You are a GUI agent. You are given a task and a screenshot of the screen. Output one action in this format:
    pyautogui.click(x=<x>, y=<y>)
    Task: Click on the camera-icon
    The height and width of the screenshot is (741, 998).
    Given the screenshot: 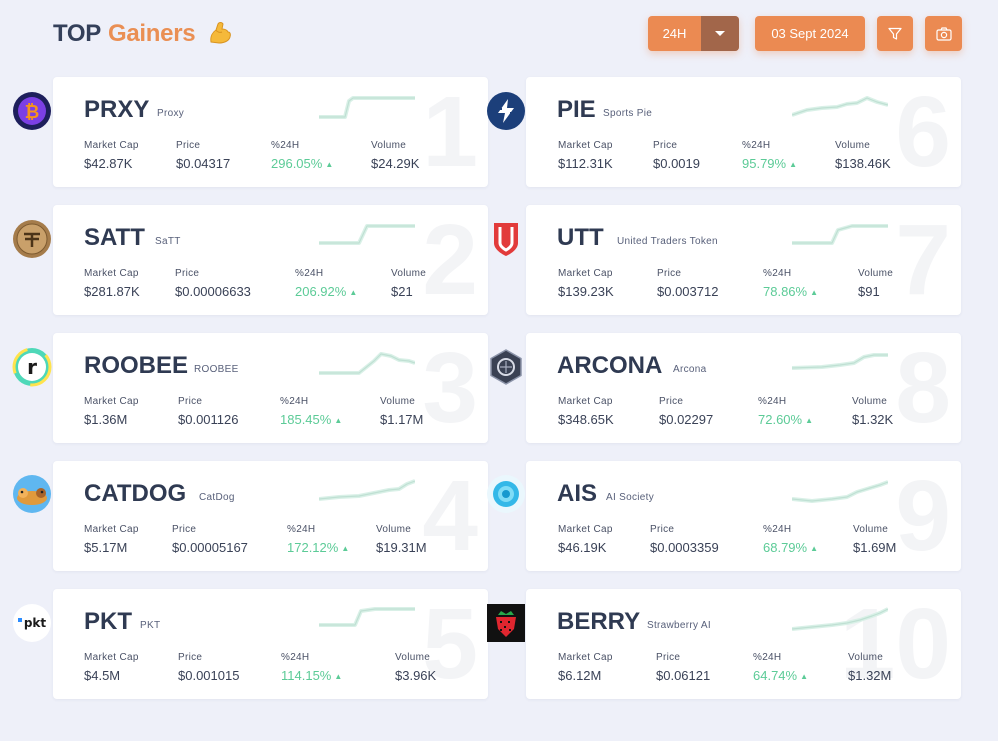 What is the action you would take?
    pyautogui.click(x=943, y=33)
    